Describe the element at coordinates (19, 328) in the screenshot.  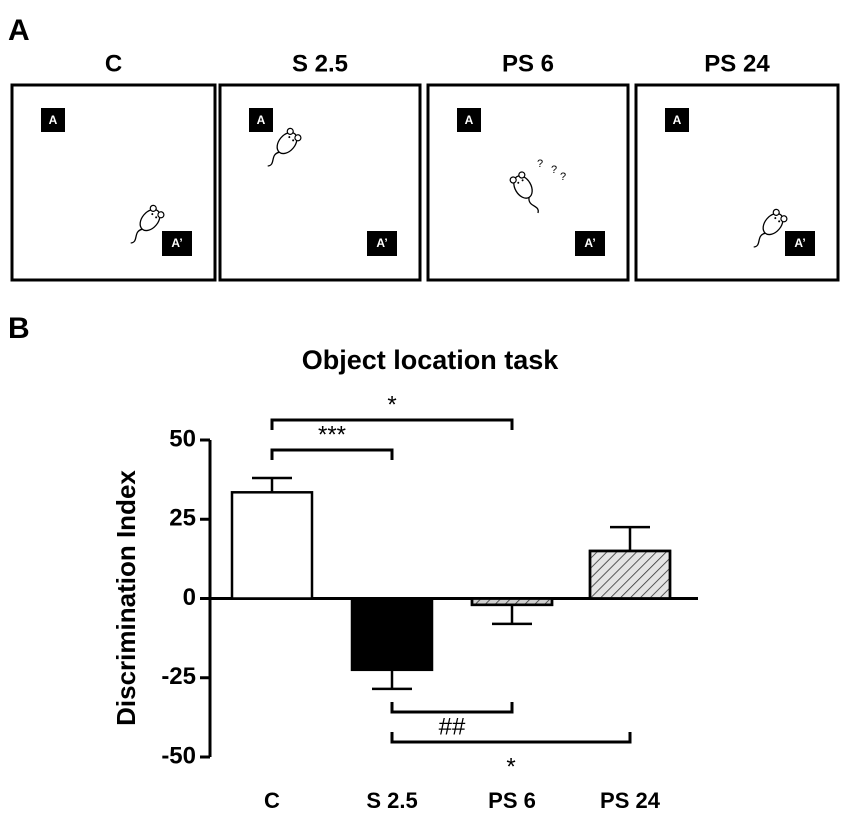
I see `panel-label: B` at that location.